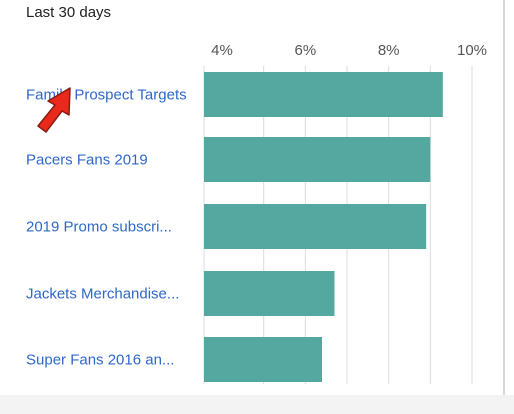 The image size is (514, 414). What do you see at coordinates (222, 50) in the screenshot?
I see `x-tick-label: 4%` at bounding box center [222, 50].